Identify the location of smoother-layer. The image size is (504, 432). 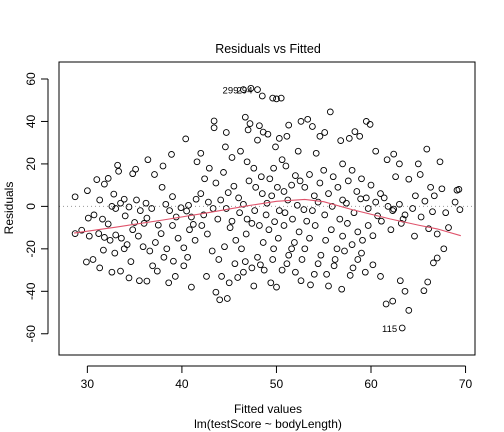
(267, 217).